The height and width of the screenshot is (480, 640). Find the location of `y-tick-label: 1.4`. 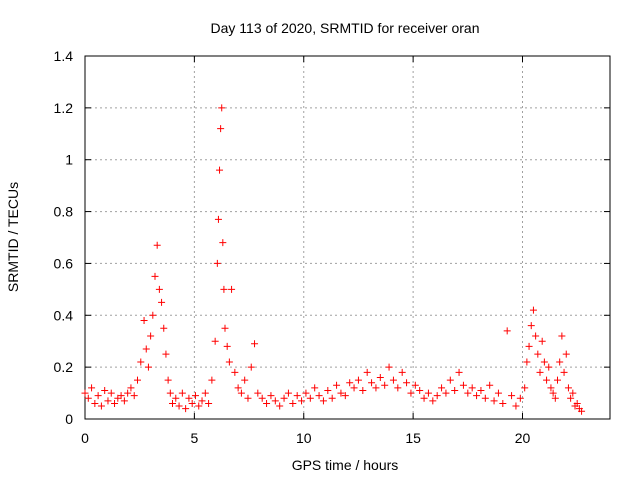

y-tick-label: 1.4 is located at coordinates (64, 56).